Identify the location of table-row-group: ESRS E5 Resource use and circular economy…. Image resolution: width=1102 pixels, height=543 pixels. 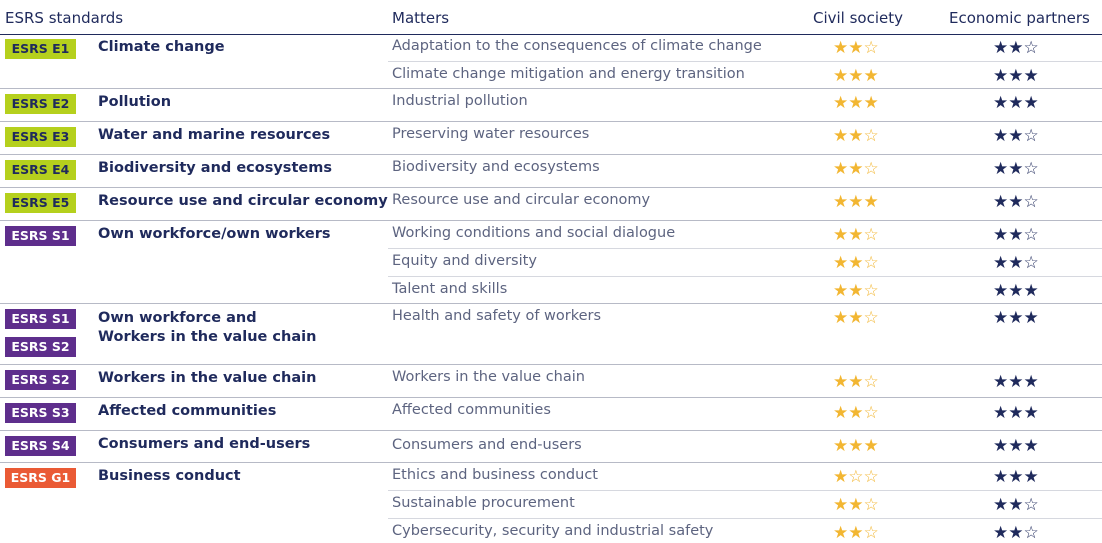
(551, 204).